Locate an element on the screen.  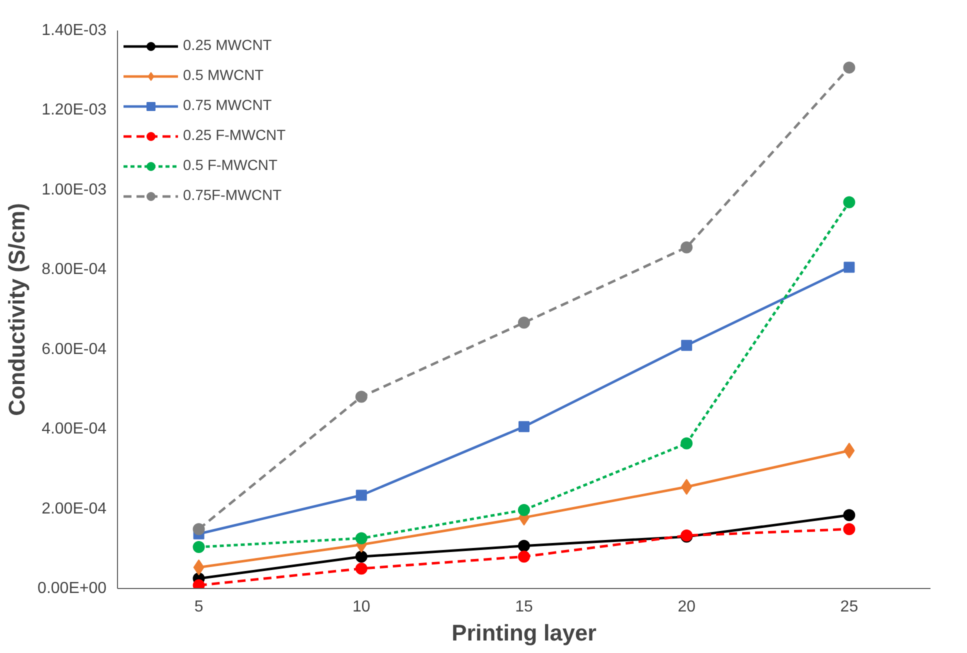
y-tick-label: 0.00E+00 is located at coordinates (72, 588).